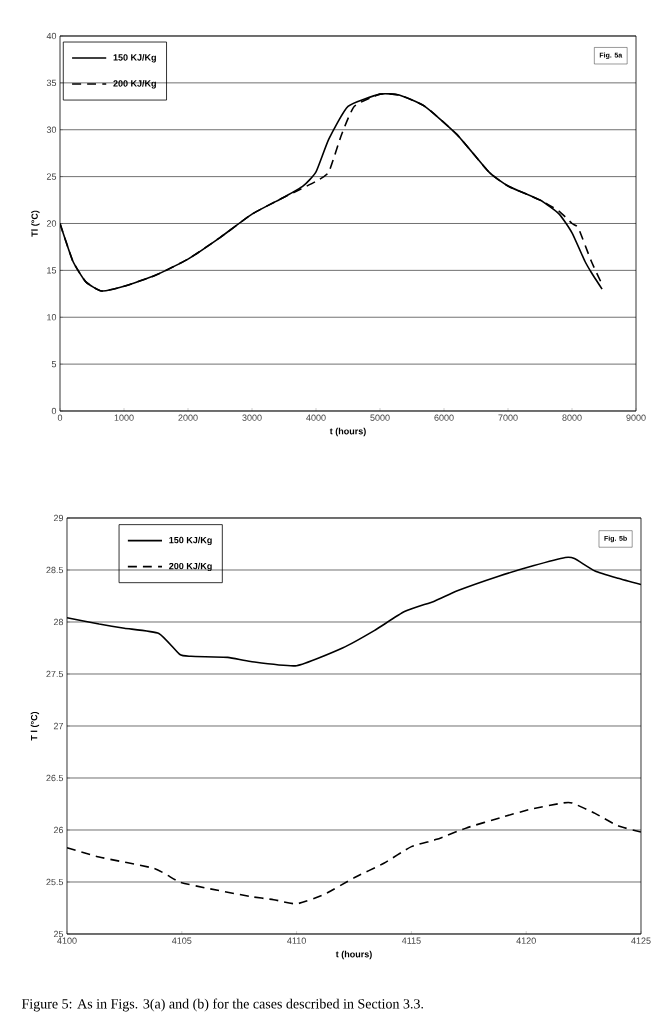 Image resolution: width=657 pixels, height=1030 pixels. What do you see at coordinates (58, 726) in the screenshot?
I see `y-tick-label: 27` at bounding box center [58, 726].